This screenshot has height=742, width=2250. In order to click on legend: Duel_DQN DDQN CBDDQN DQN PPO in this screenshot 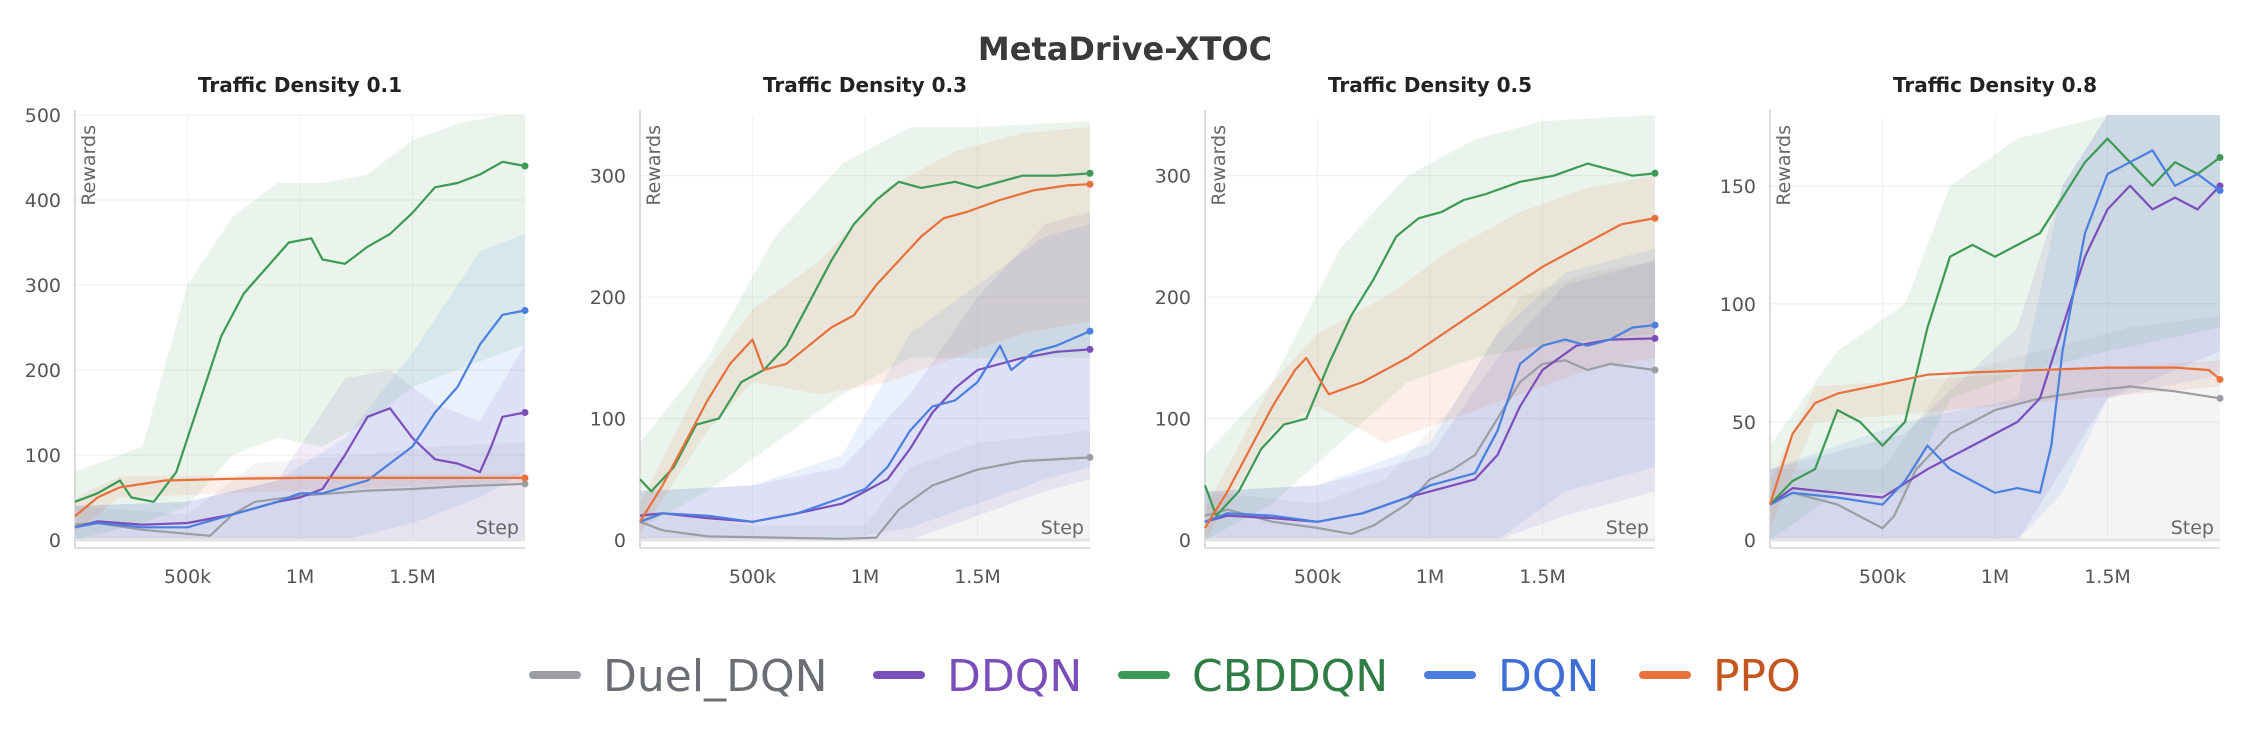, I will do `click(1165, 676)`.